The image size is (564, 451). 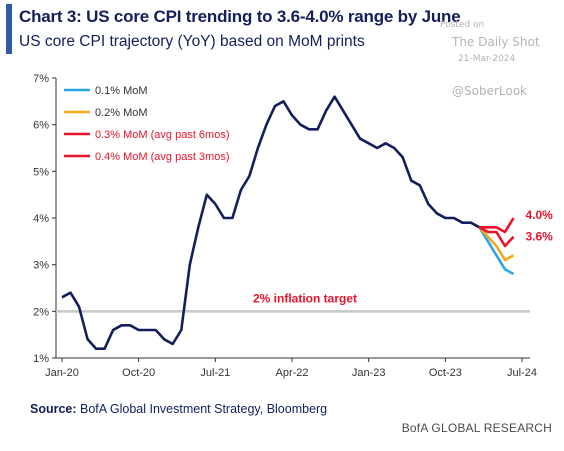 I want to click on x-tick-label: Jan-23, so click(x=369, y=373).